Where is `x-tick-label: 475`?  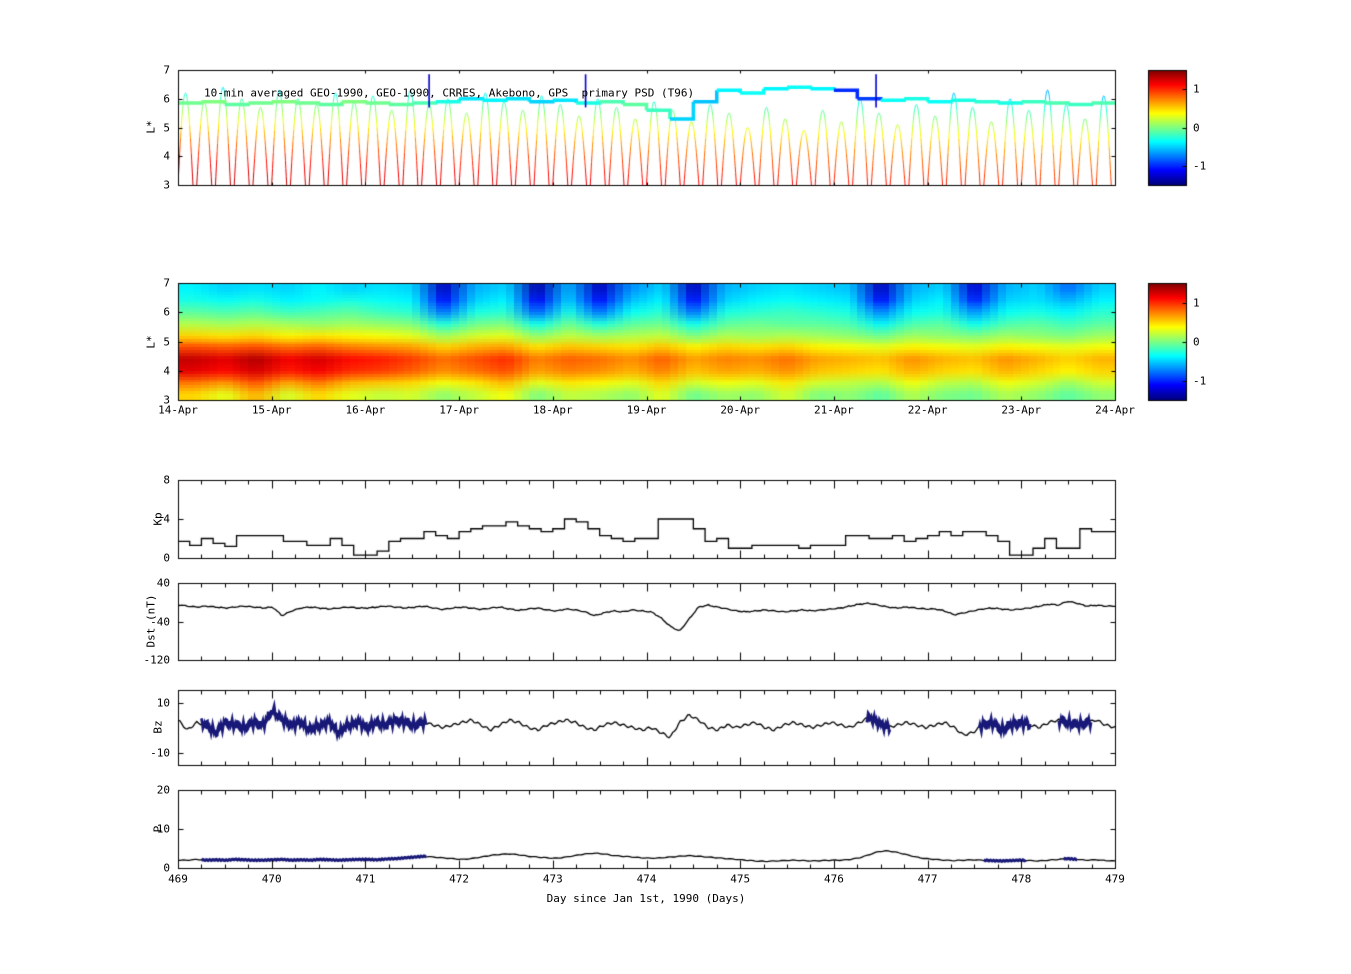 x-tick-label: 475 is located at coordinates (740, 879).